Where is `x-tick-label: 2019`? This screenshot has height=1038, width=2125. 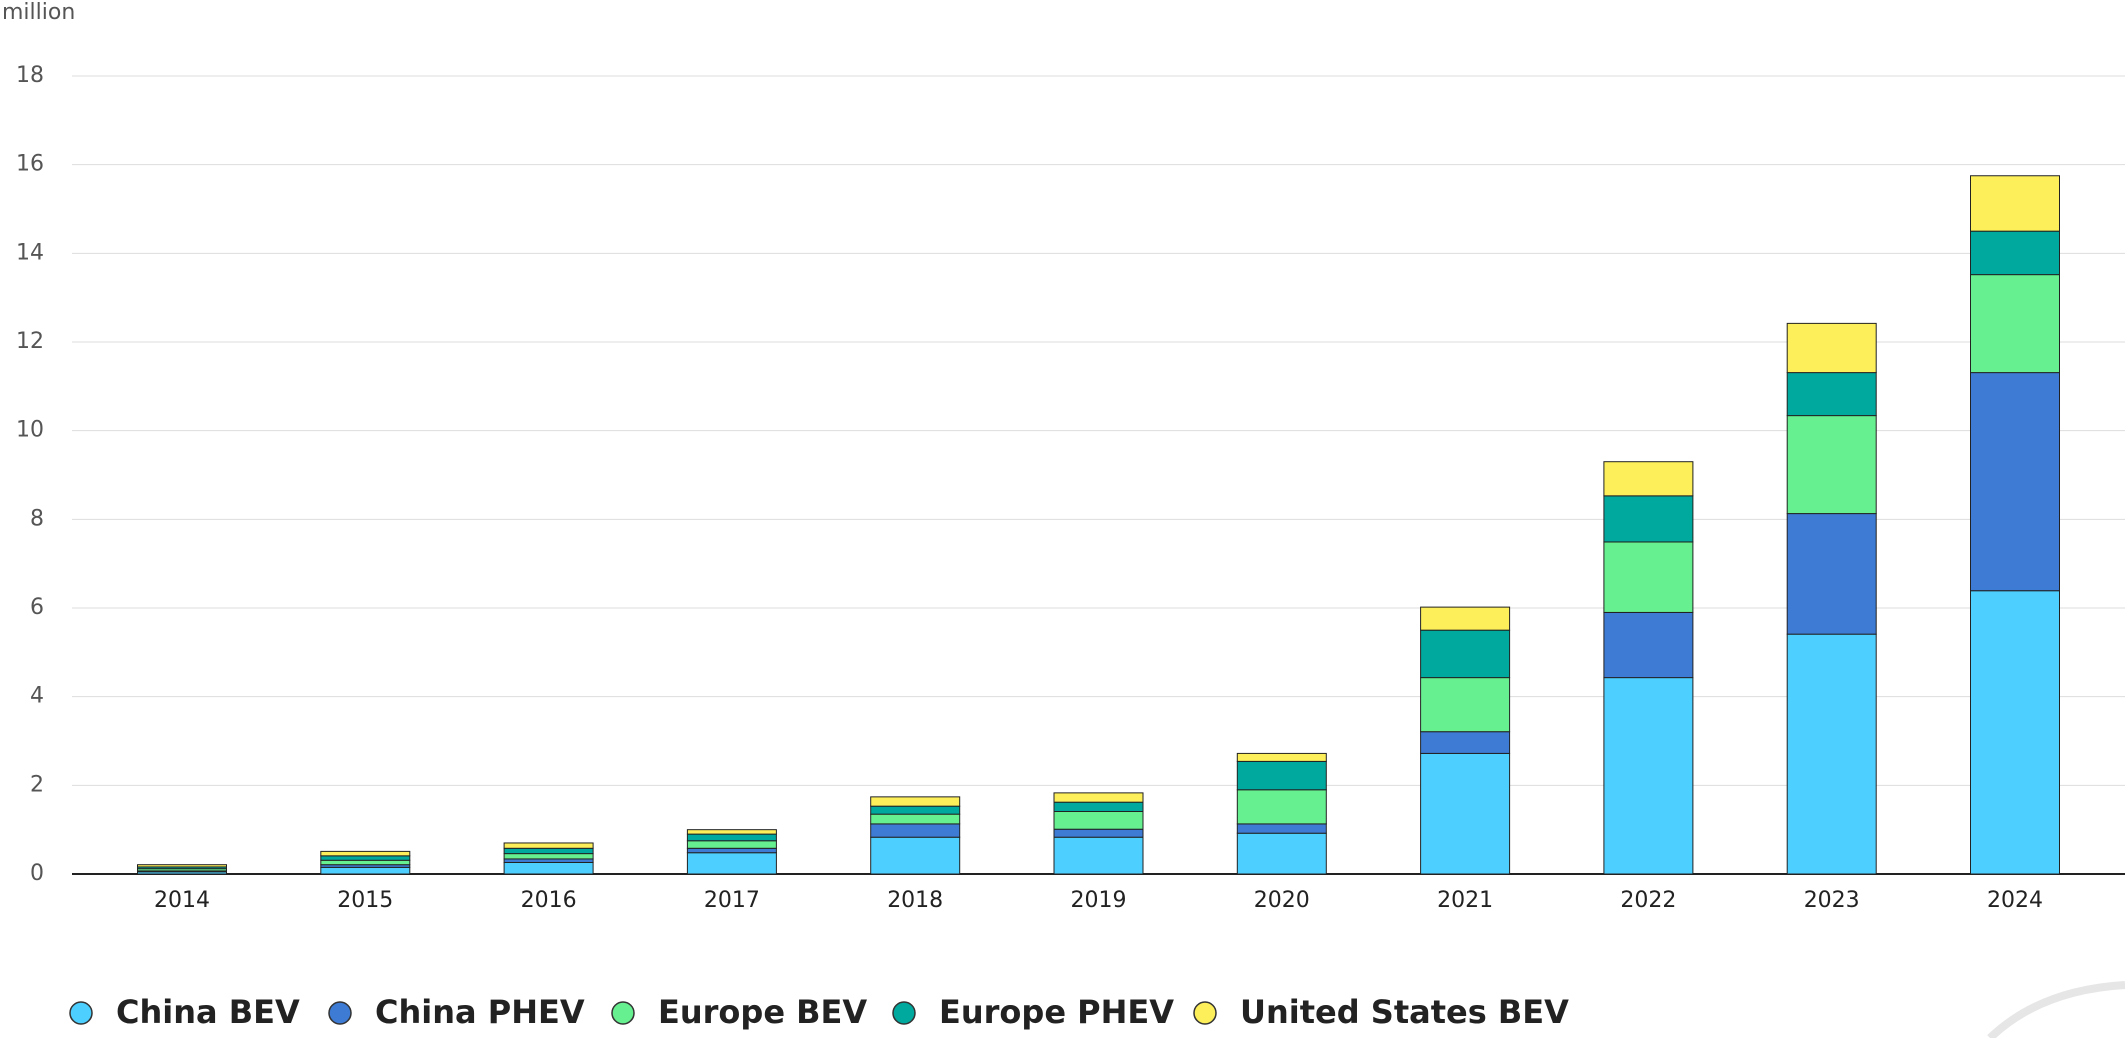 x-tick-label: 2019 is located at coordinates (1099, 900).